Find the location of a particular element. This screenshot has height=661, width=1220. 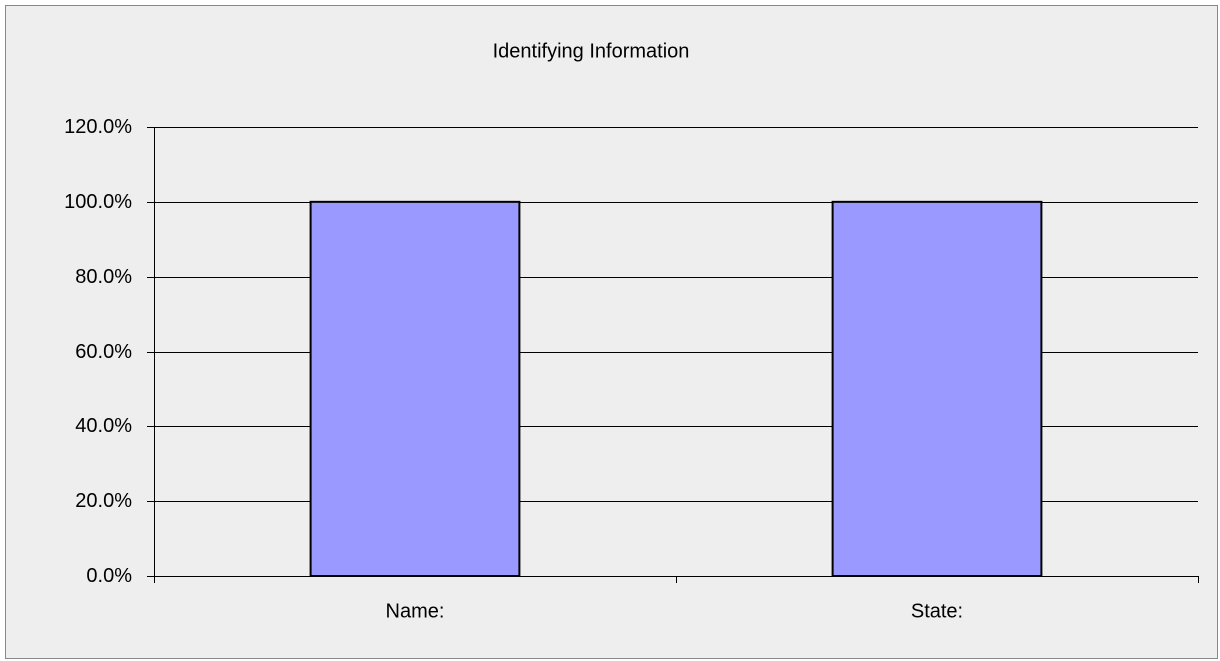

x-tick-label: Name: is located at coordinates (415, 611).